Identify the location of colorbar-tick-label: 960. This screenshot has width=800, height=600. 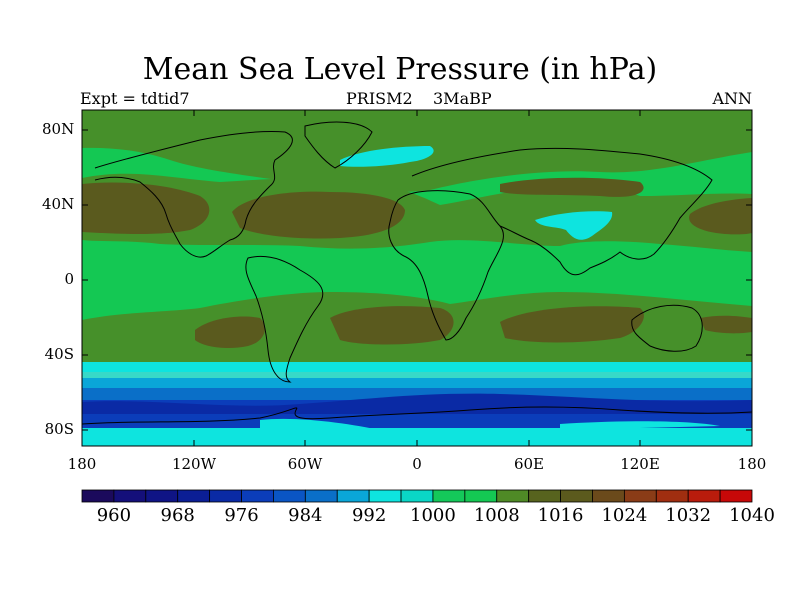
(114, 515).